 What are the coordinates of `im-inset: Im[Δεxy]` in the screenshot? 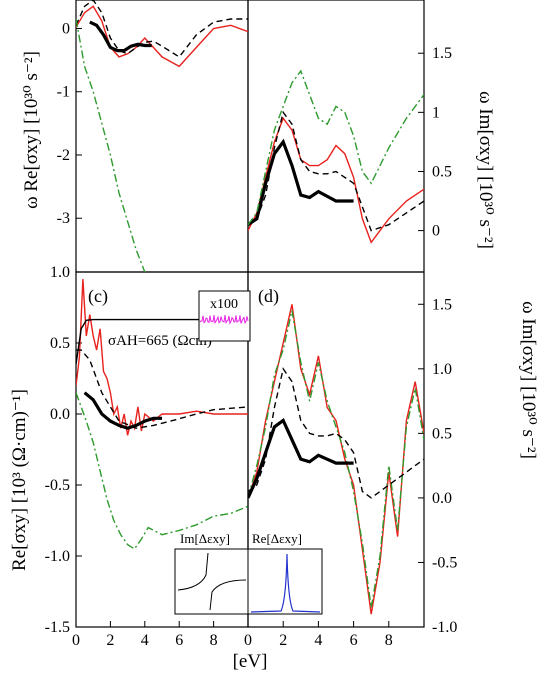 It's located at (211, 573).